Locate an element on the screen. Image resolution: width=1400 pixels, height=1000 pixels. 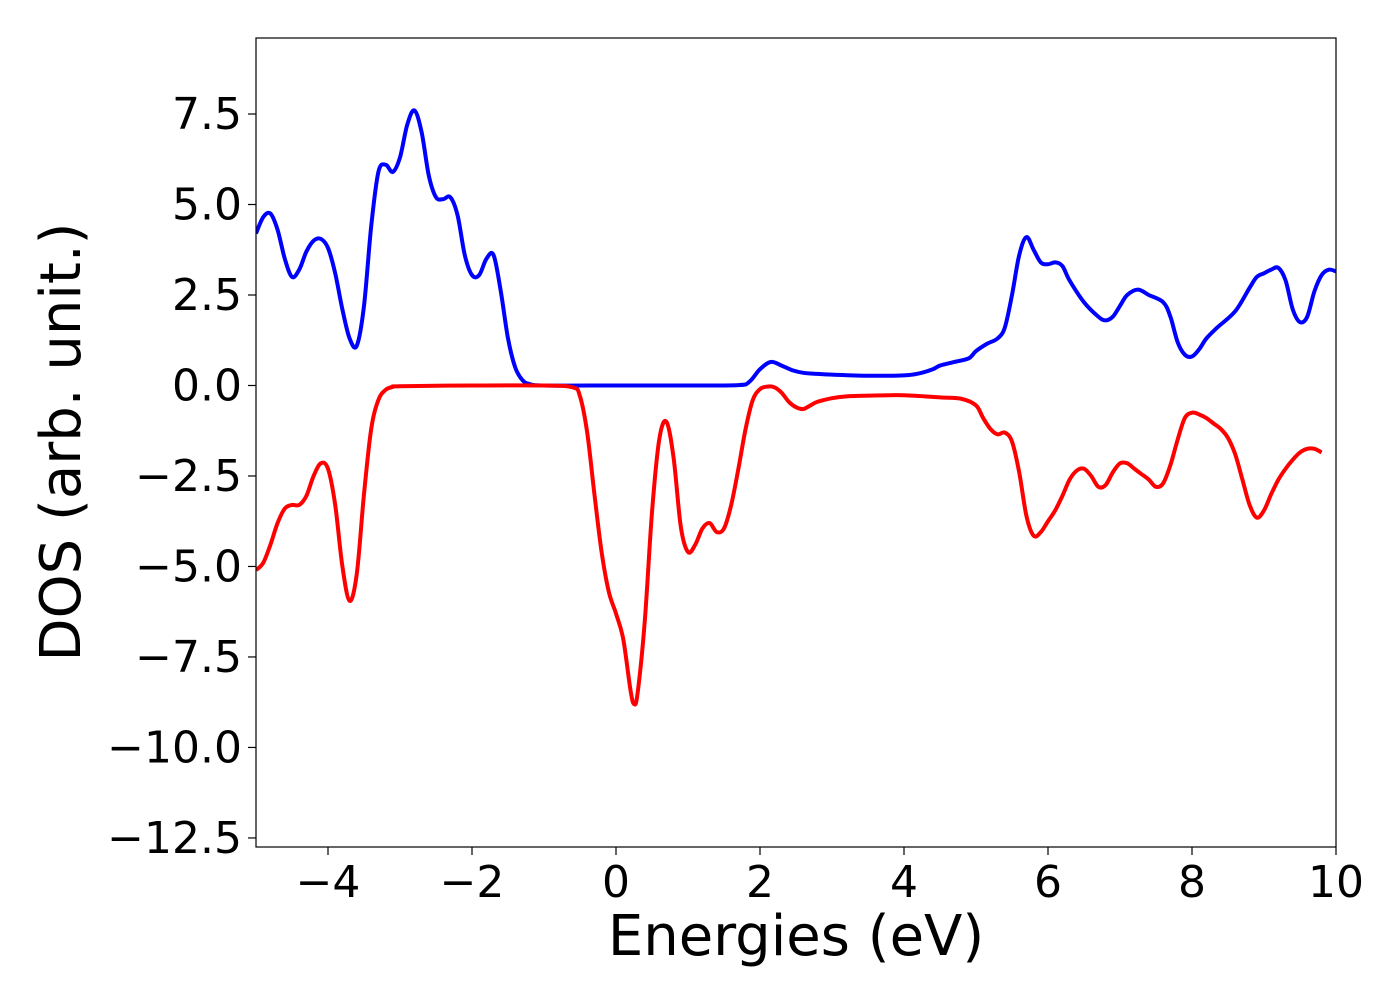
y-tick-label: 5.0 is located at coordinates (207, 205).